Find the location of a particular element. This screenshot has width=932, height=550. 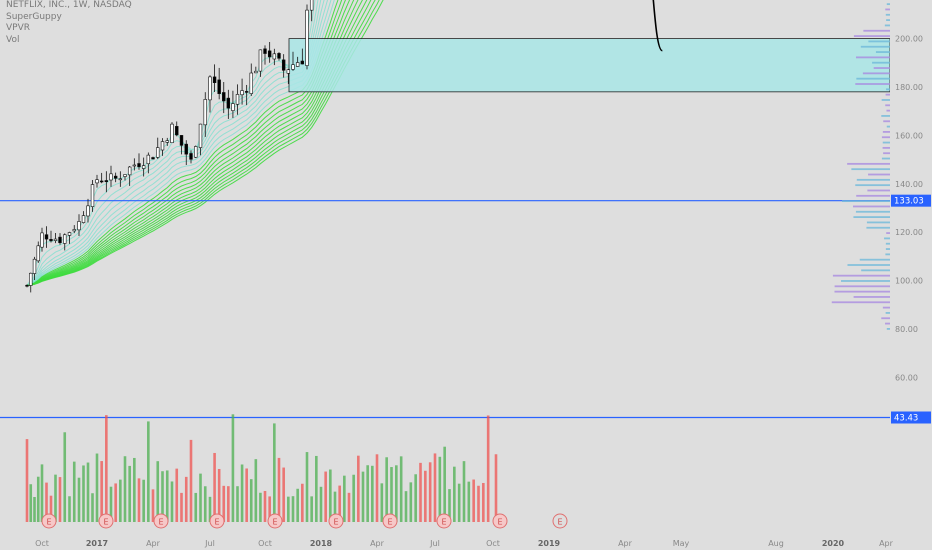

legend-symbol: NETFLIX, INC., 1W, NASDAQ is located at coordinates (69, 5).